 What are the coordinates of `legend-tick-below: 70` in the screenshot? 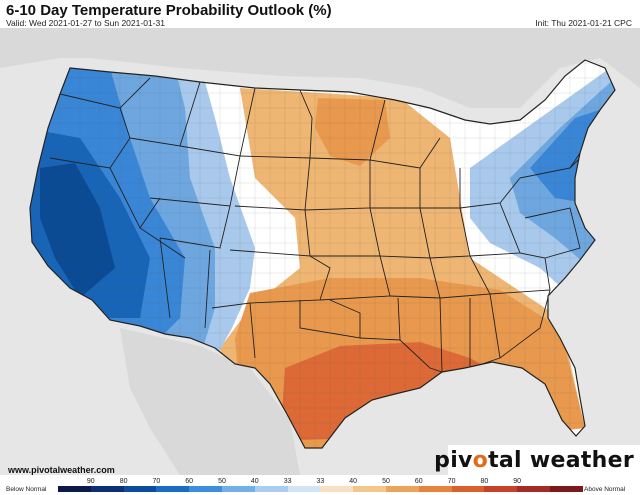 It's located at (156, 481).